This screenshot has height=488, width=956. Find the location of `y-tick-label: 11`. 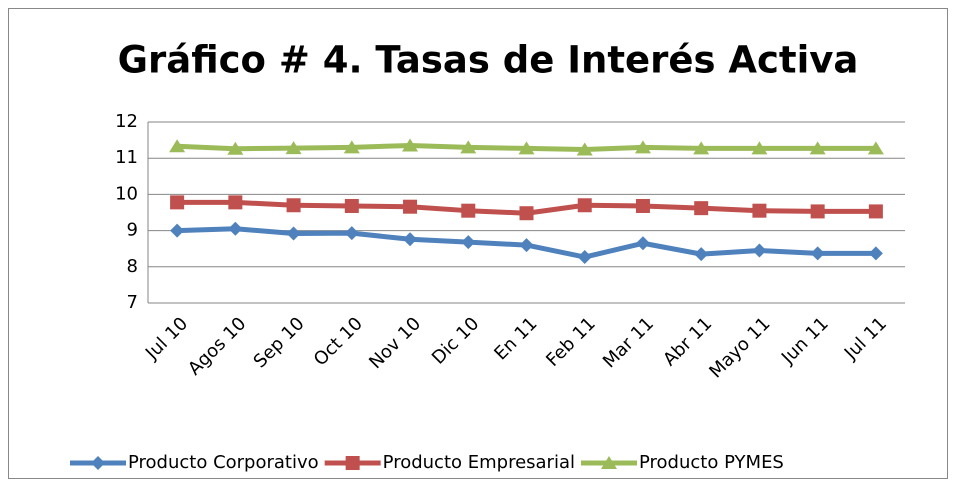

y-tick-label: 11 is located at coordinates (126, 157).